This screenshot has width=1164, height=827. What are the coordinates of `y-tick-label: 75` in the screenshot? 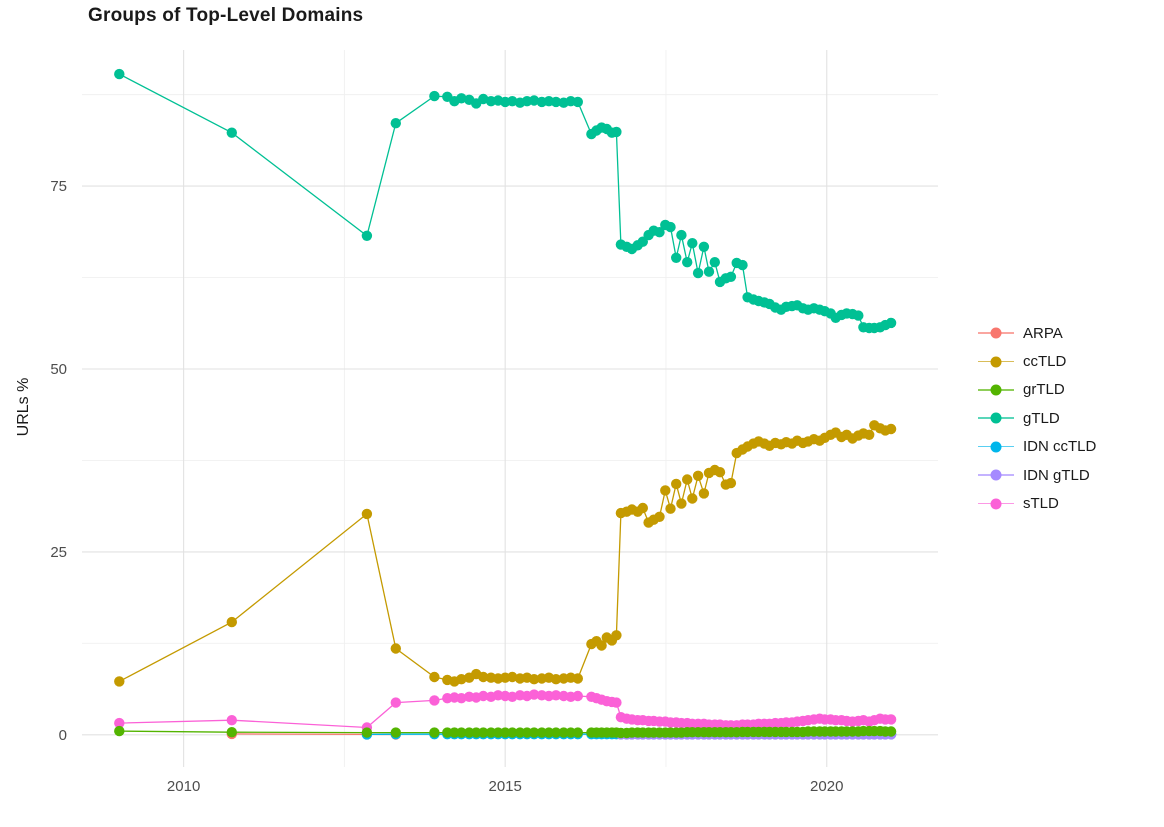 It's located at (58, 186).